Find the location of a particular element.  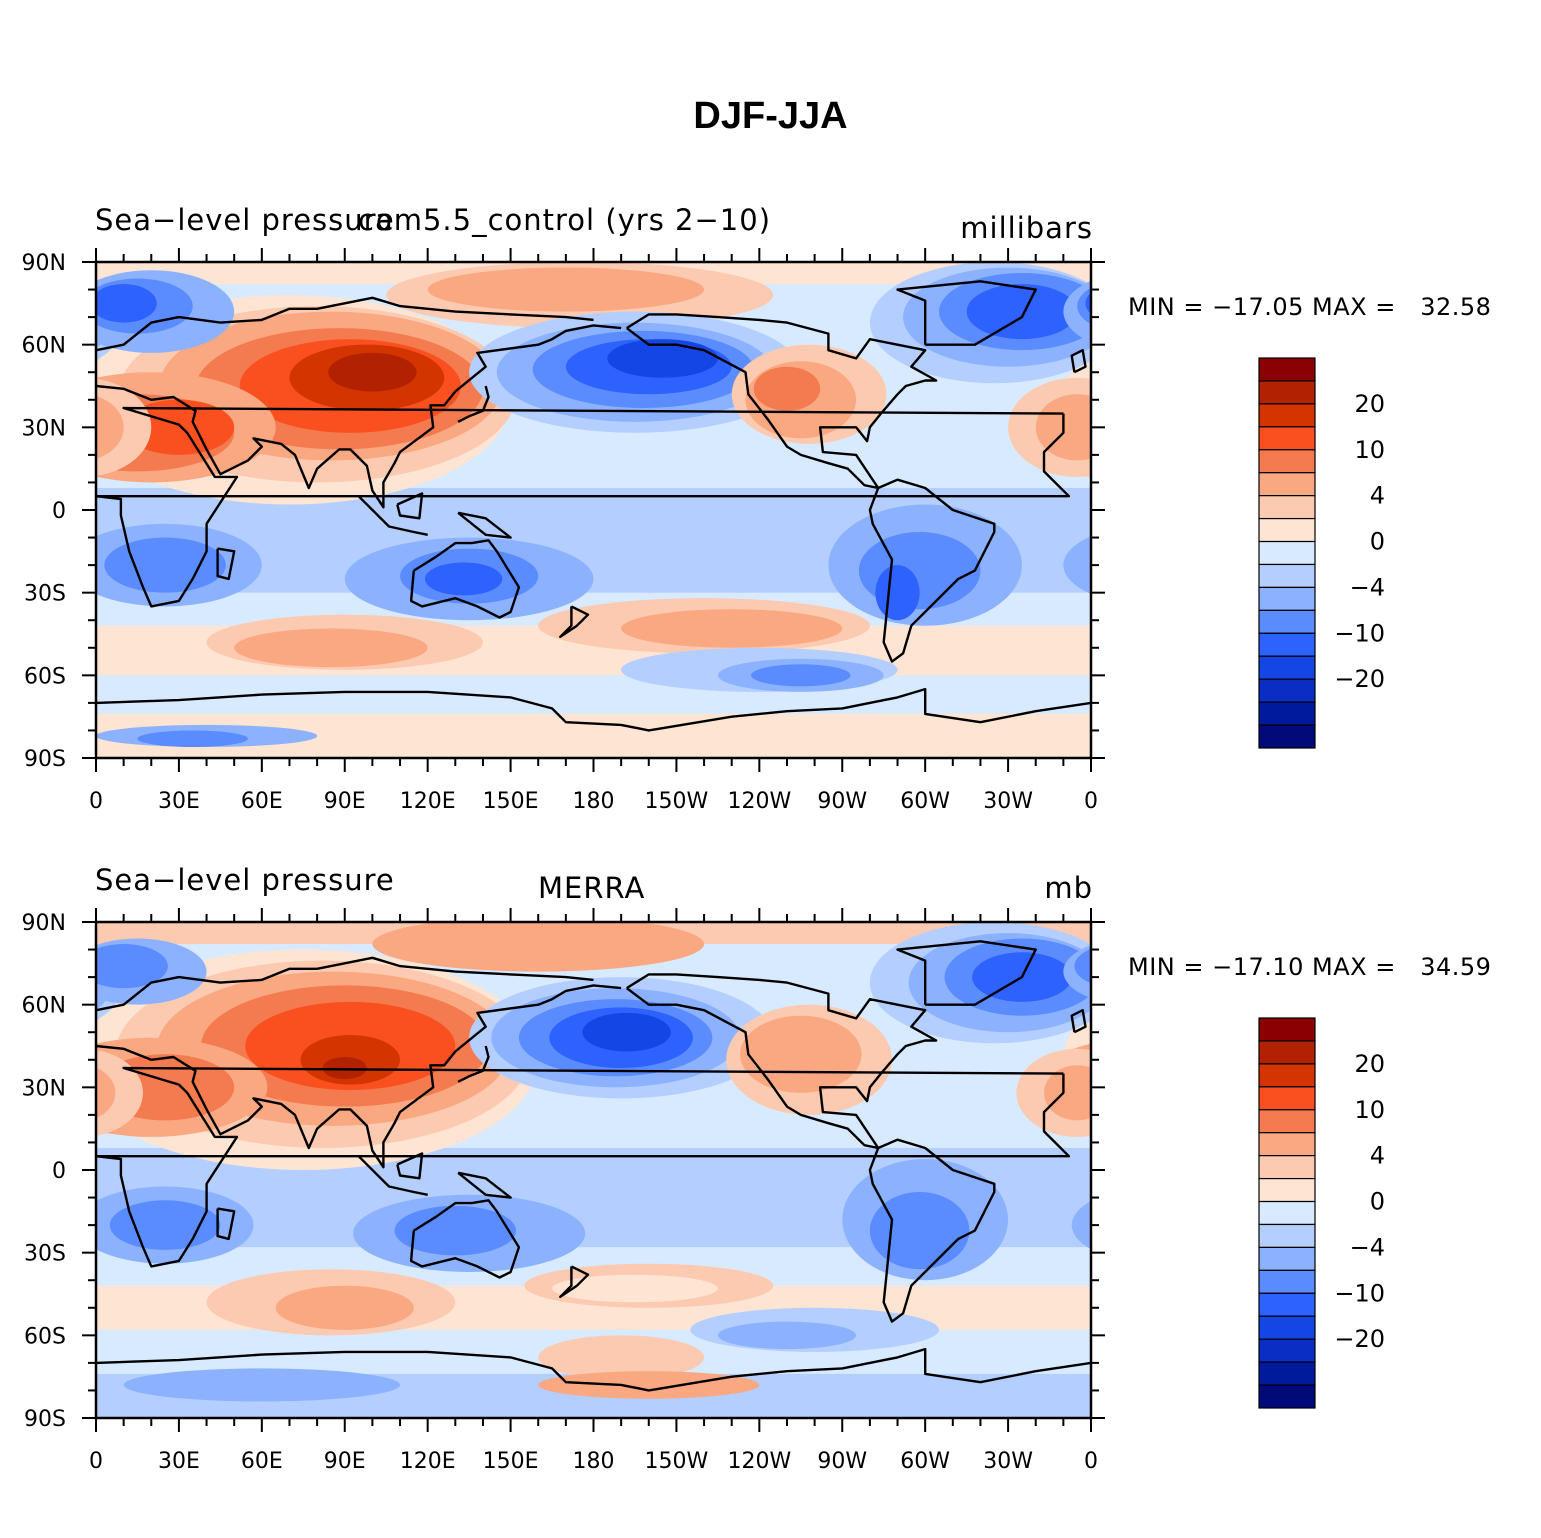

lat-tick-label: 90N is located at coordinates (44, 263).